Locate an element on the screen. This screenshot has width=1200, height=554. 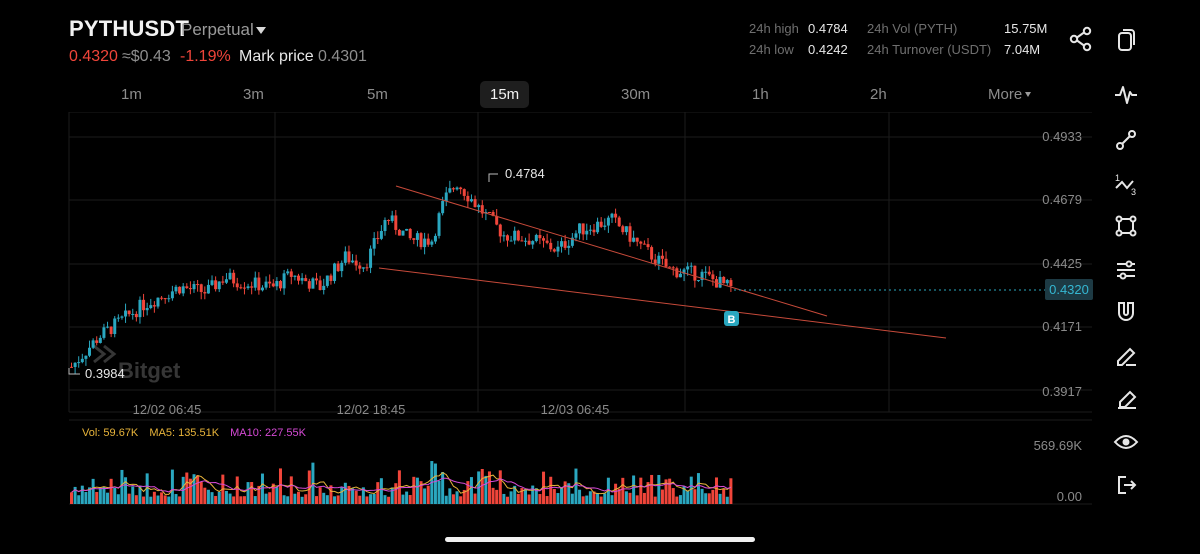
timeframe-active-bg is located at coordinates (504, 94).